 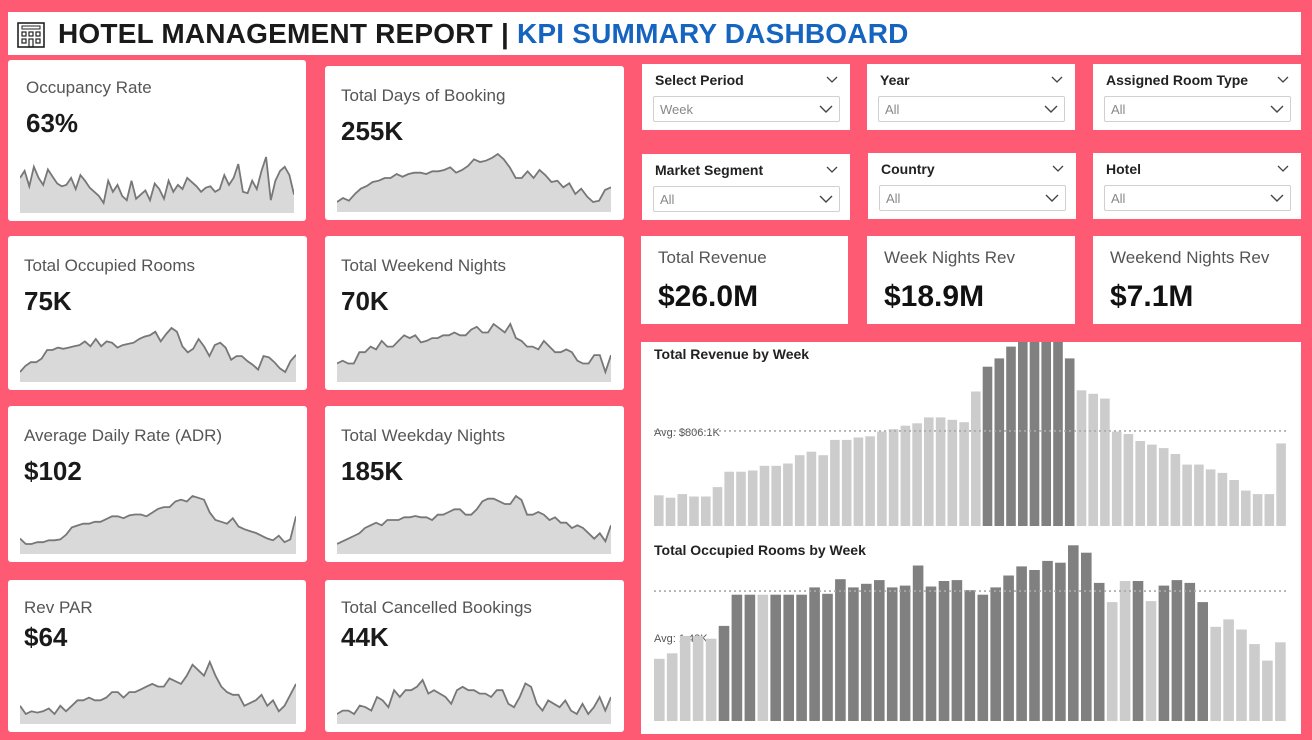 What do you see at coordinates (58, 607) in the screenshot?
I see `kpi-label: Rev PAR` at bounding box center [58, 607].